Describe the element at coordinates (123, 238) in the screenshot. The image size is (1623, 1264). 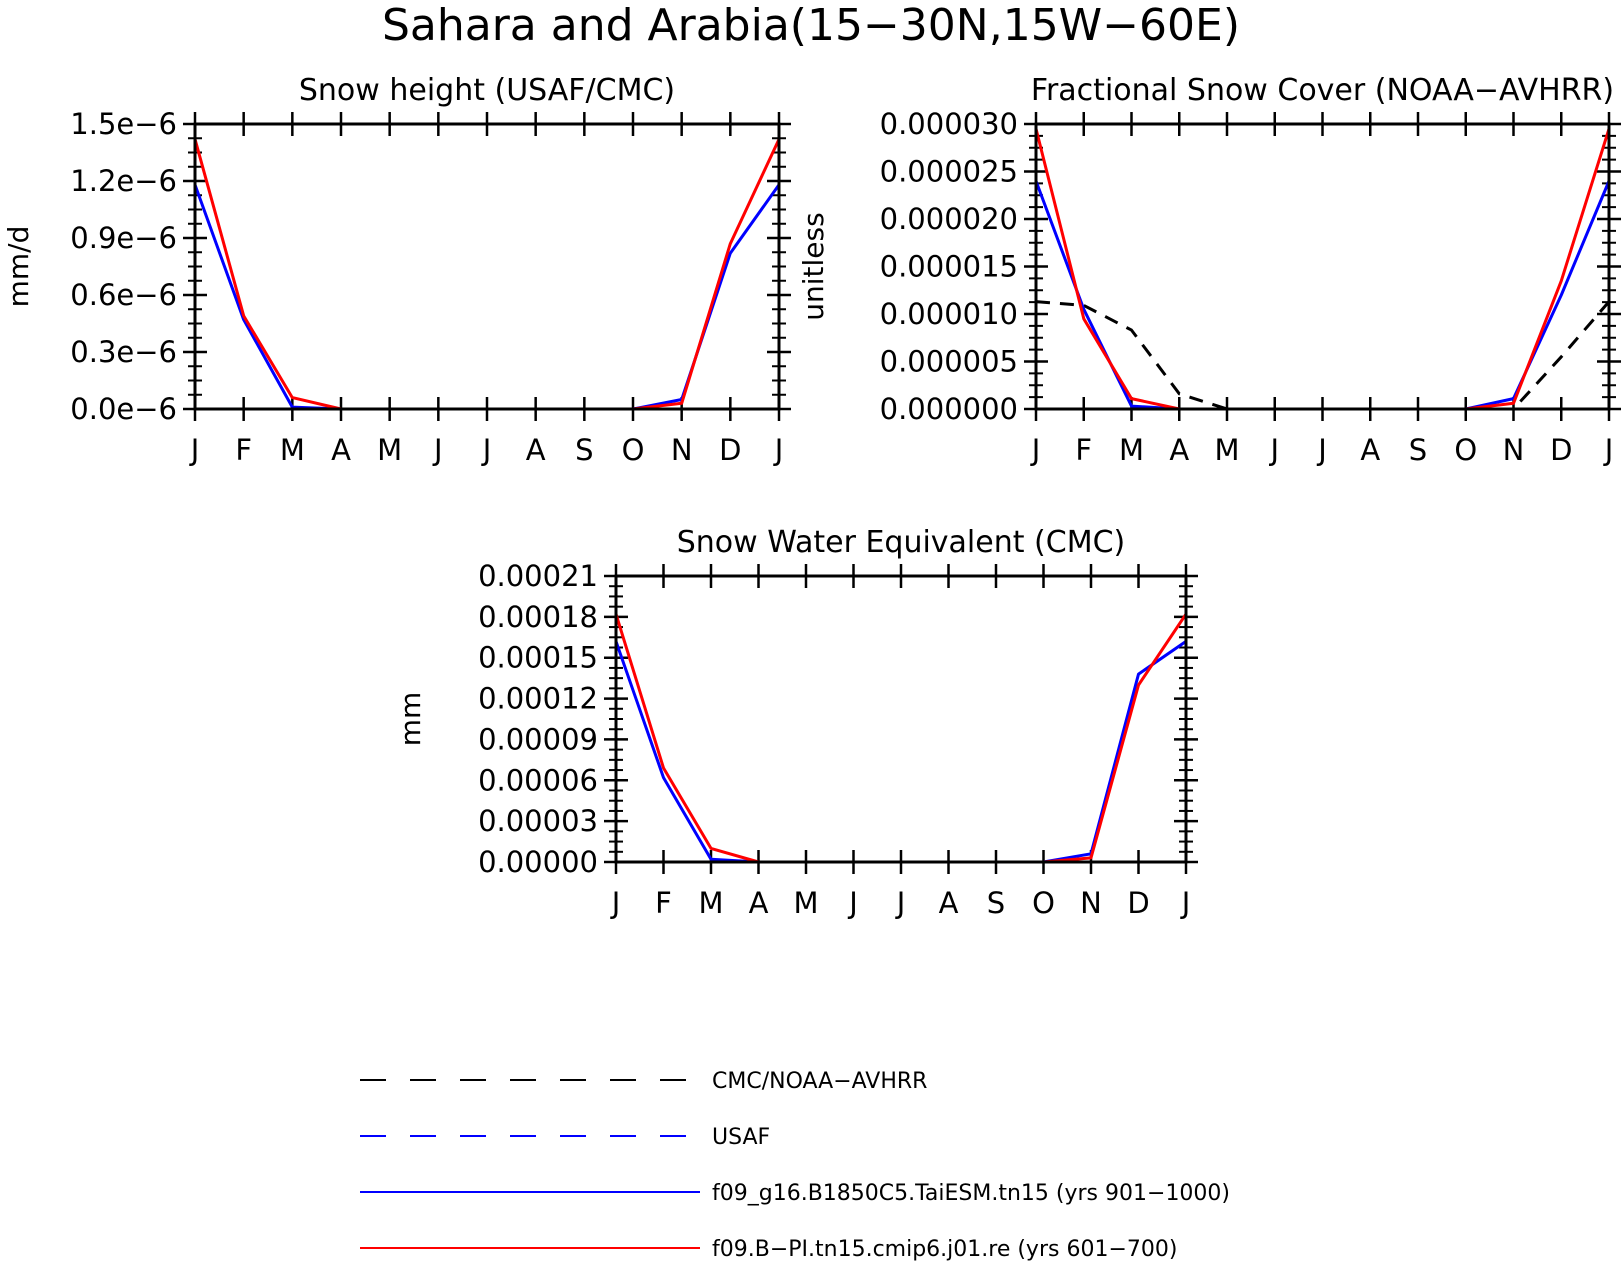
I see `y-tick-label: 0.9e−6` at that location.